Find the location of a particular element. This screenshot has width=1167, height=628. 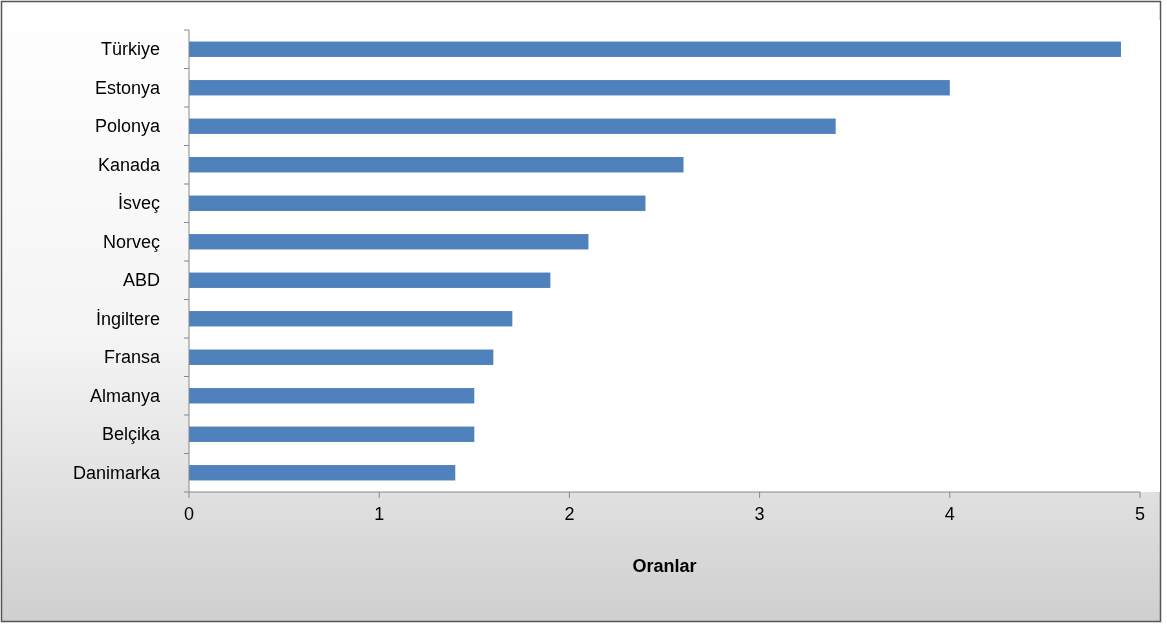

y-tick-label: ABD is located at coordinates (141, 280).